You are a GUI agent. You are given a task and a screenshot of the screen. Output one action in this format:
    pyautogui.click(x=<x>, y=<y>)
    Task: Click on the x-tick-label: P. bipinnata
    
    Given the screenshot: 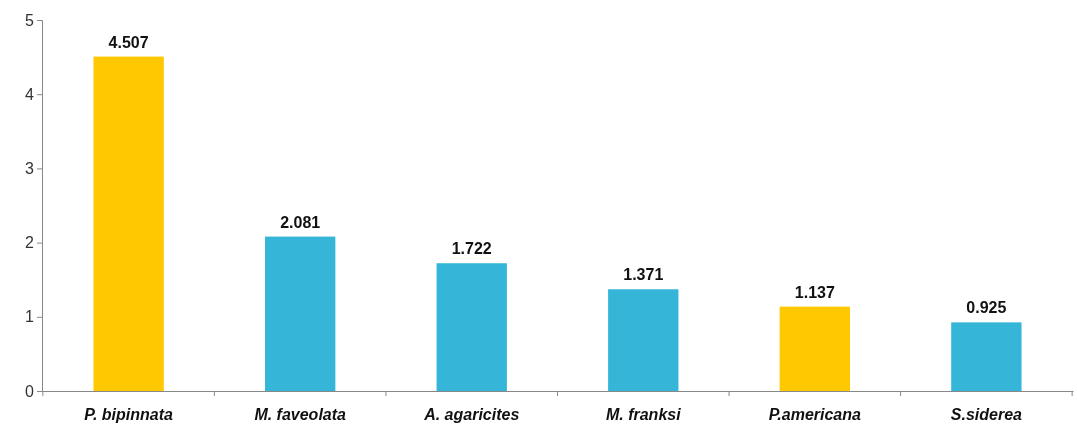 What is the action you would take?
    pyautogui.click(x=129, y=414)
    